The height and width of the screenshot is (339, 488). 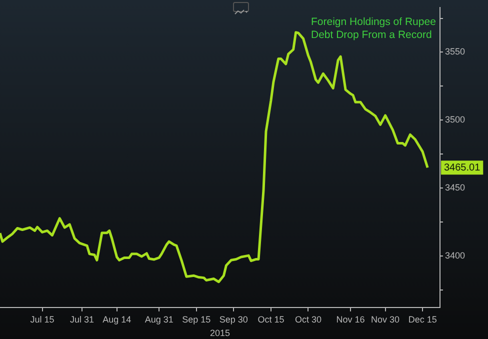 I want to click on y-tick-label: 3550, so click(x=455, y=51).